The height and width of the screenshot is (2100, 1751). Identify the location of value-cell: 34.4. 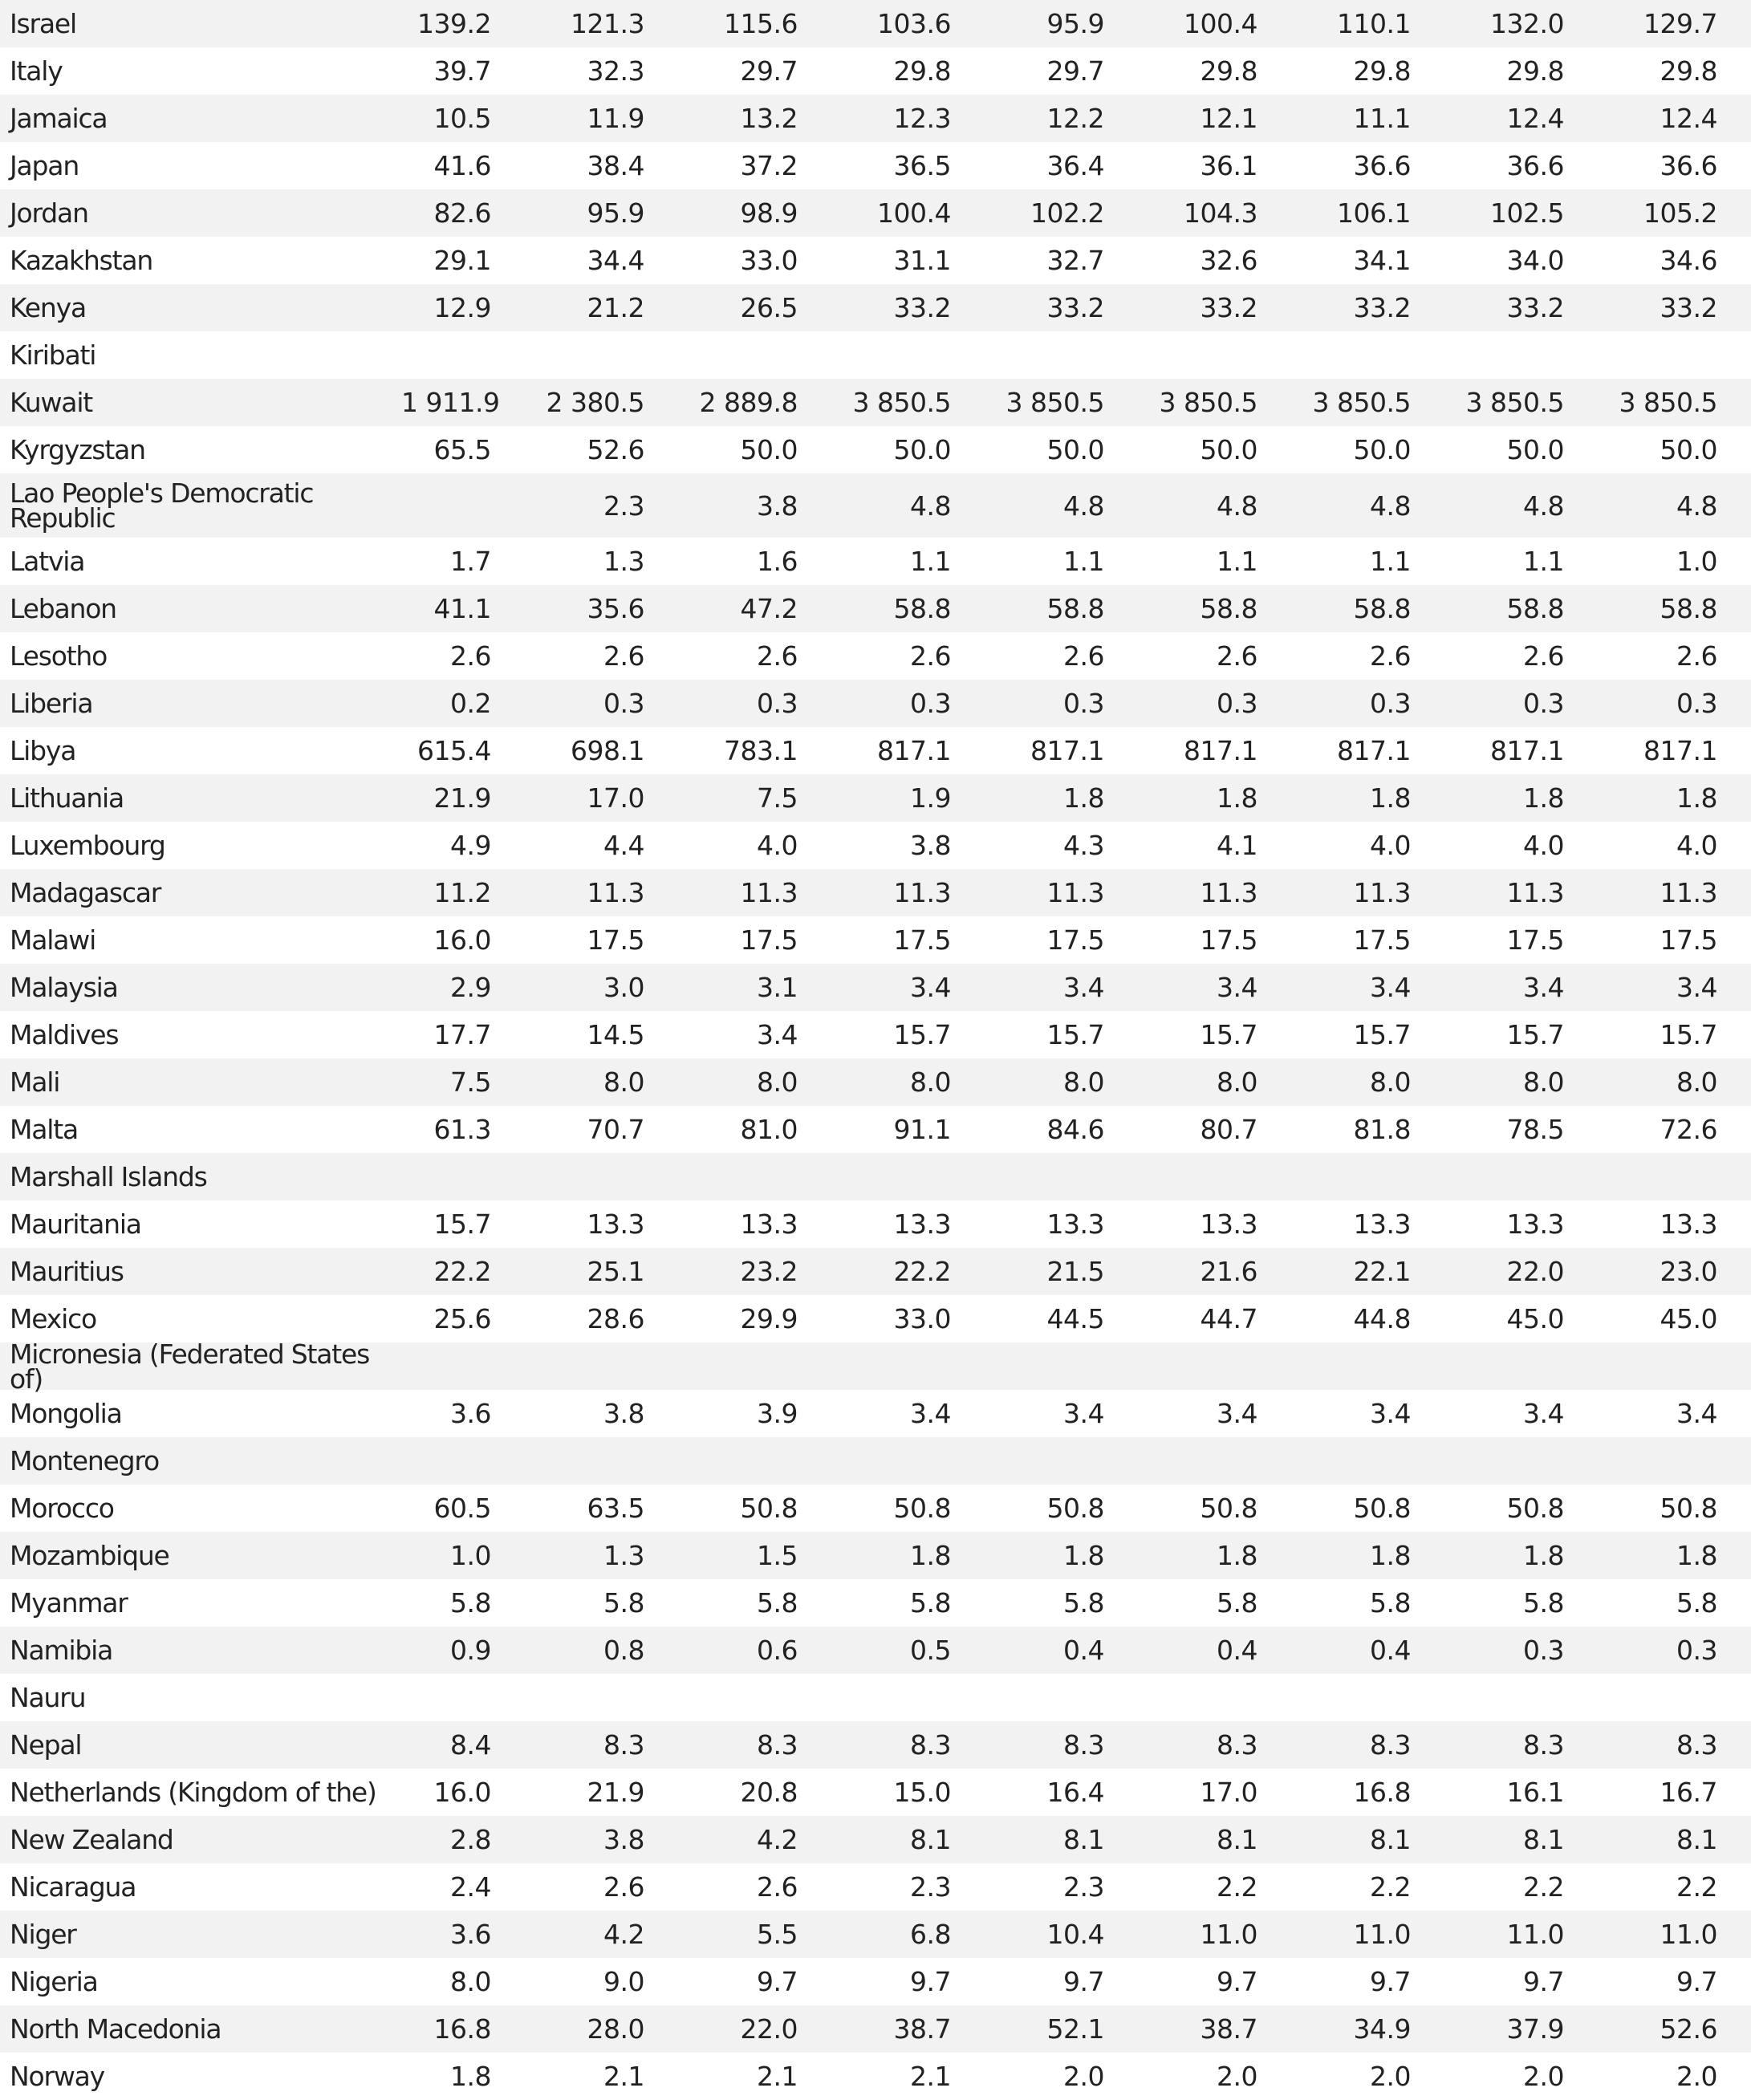
(616, 260).